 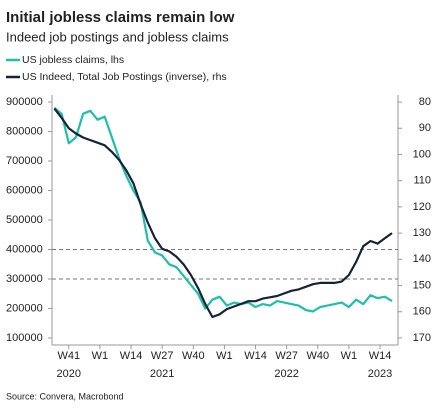 What do you see at coordinates (65, 396) in the screenshot?
I see `source: Source: Convera, Macrobond` at bounding box center [65, 396].